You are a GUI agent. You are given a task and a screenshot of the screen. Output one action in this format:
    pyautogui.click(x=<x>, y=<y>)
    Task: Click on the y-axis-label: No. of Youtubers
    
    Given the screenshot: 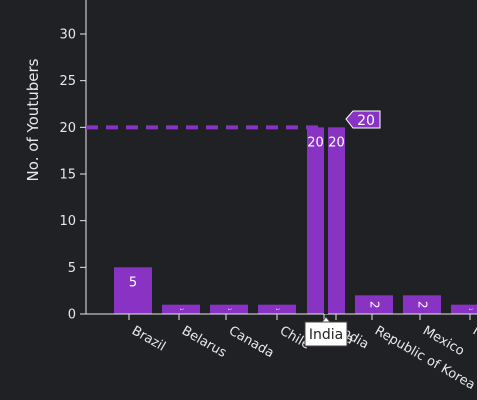 What is the action you would take?
    pyautogui.click(x=33, y=119)
    